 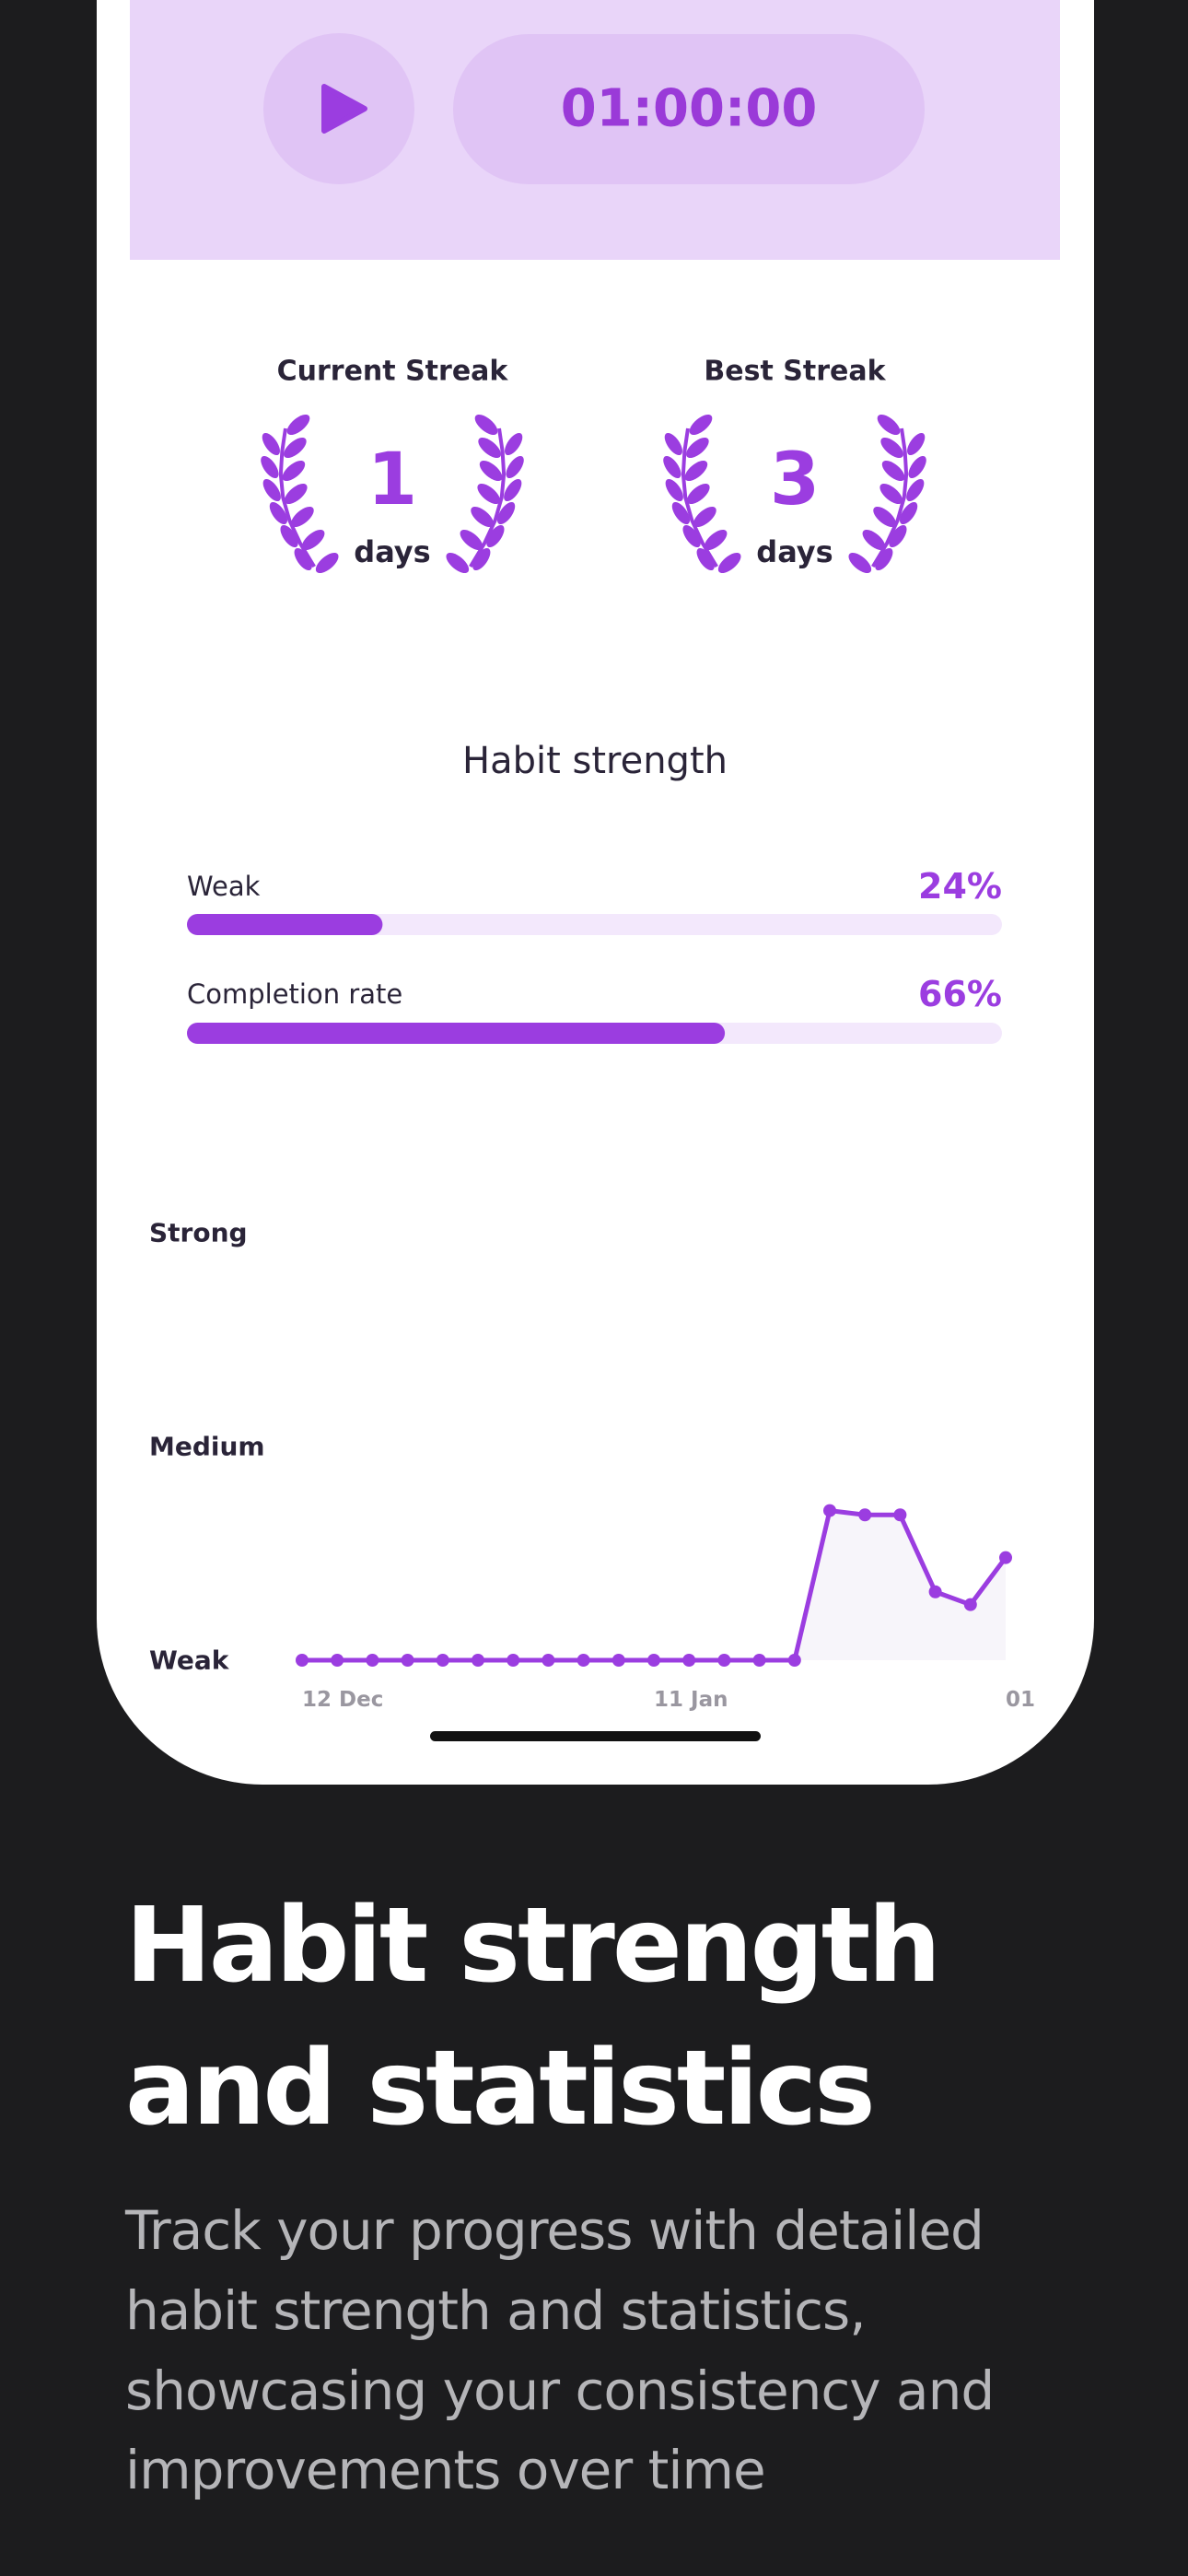 What do you see at coordinates (595, 1736) in the screenshot?
I see `home-indicator` at bounding box center [595, 1736].